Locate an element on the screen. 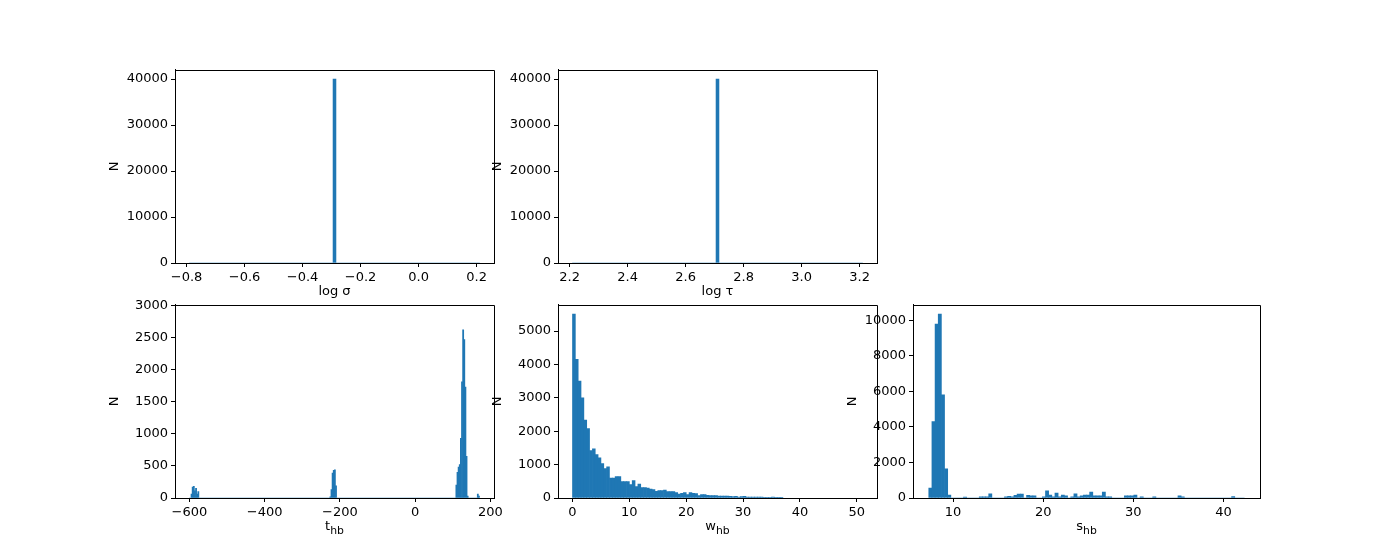 This screenshot has height=560, width=1400. x-tick-label: −0.8 is located at coordinates (186, 277).